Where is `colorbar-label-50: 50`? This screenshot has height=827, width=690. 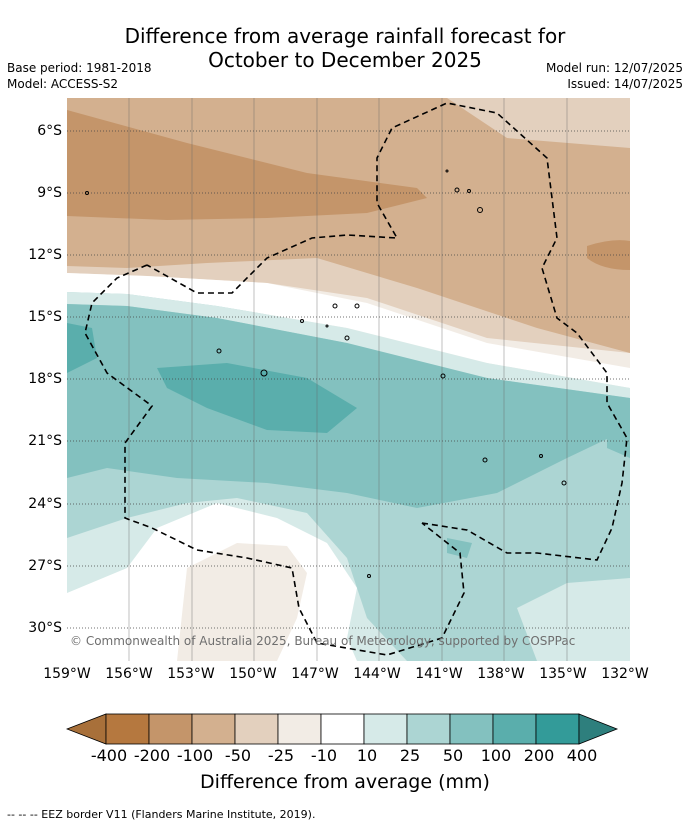 colorbar-label-50: 50 is located at coordinates (453, 755).